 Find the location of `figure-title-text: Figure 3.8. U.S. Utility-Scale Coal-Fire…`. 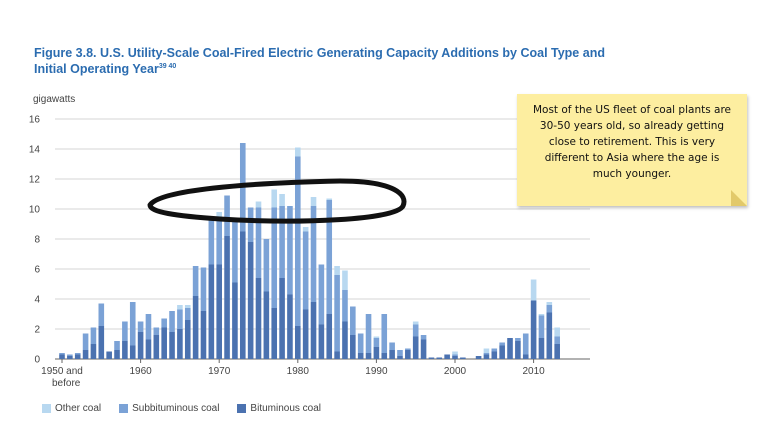

figure-title-text: Figure 3.8. U.S. Utility-Scale Coal-Fire… is located at coordinates (319, 61).